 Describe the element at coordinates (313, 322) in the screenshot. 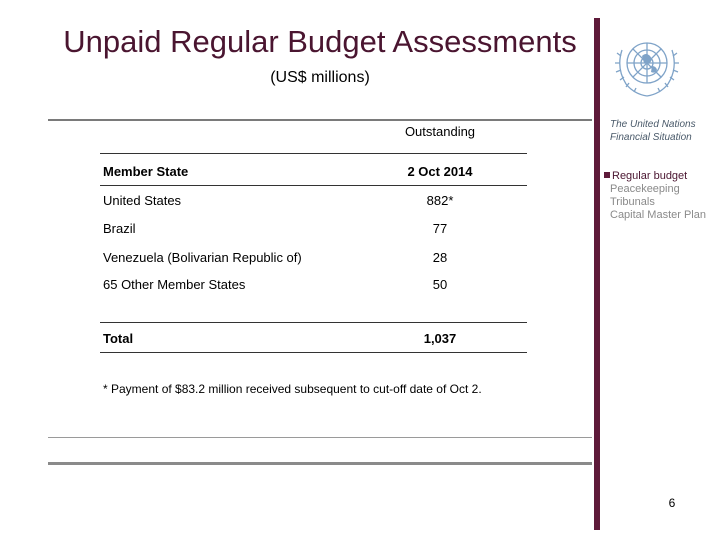

I see `total-top-rule` at that location.